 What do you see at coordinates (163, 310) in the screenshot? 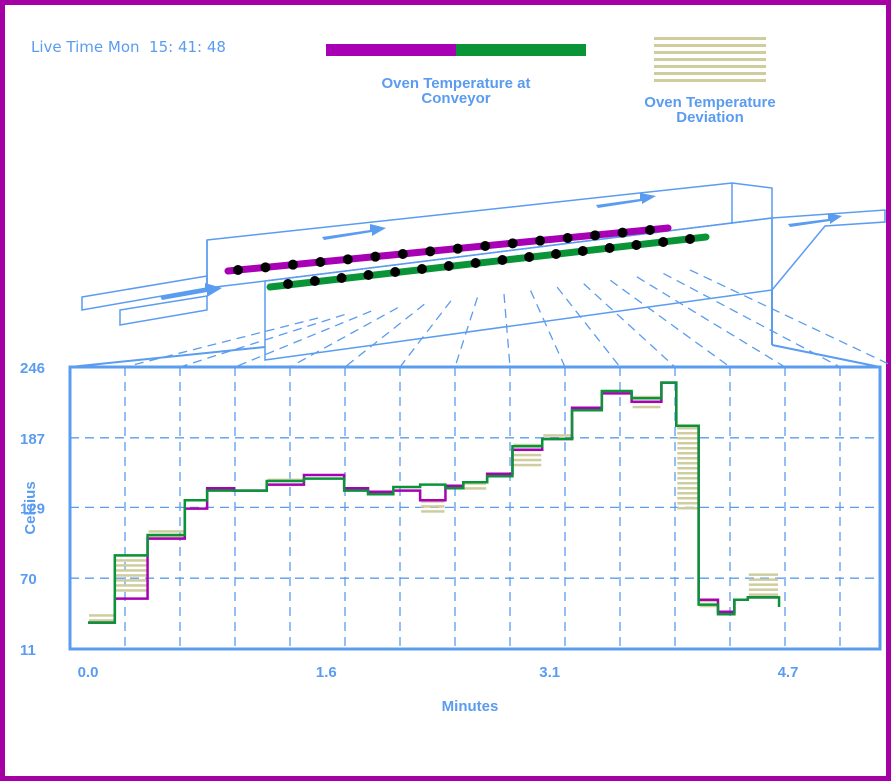
I see `entry-conveyor-side` at bounding box center [163, 310].